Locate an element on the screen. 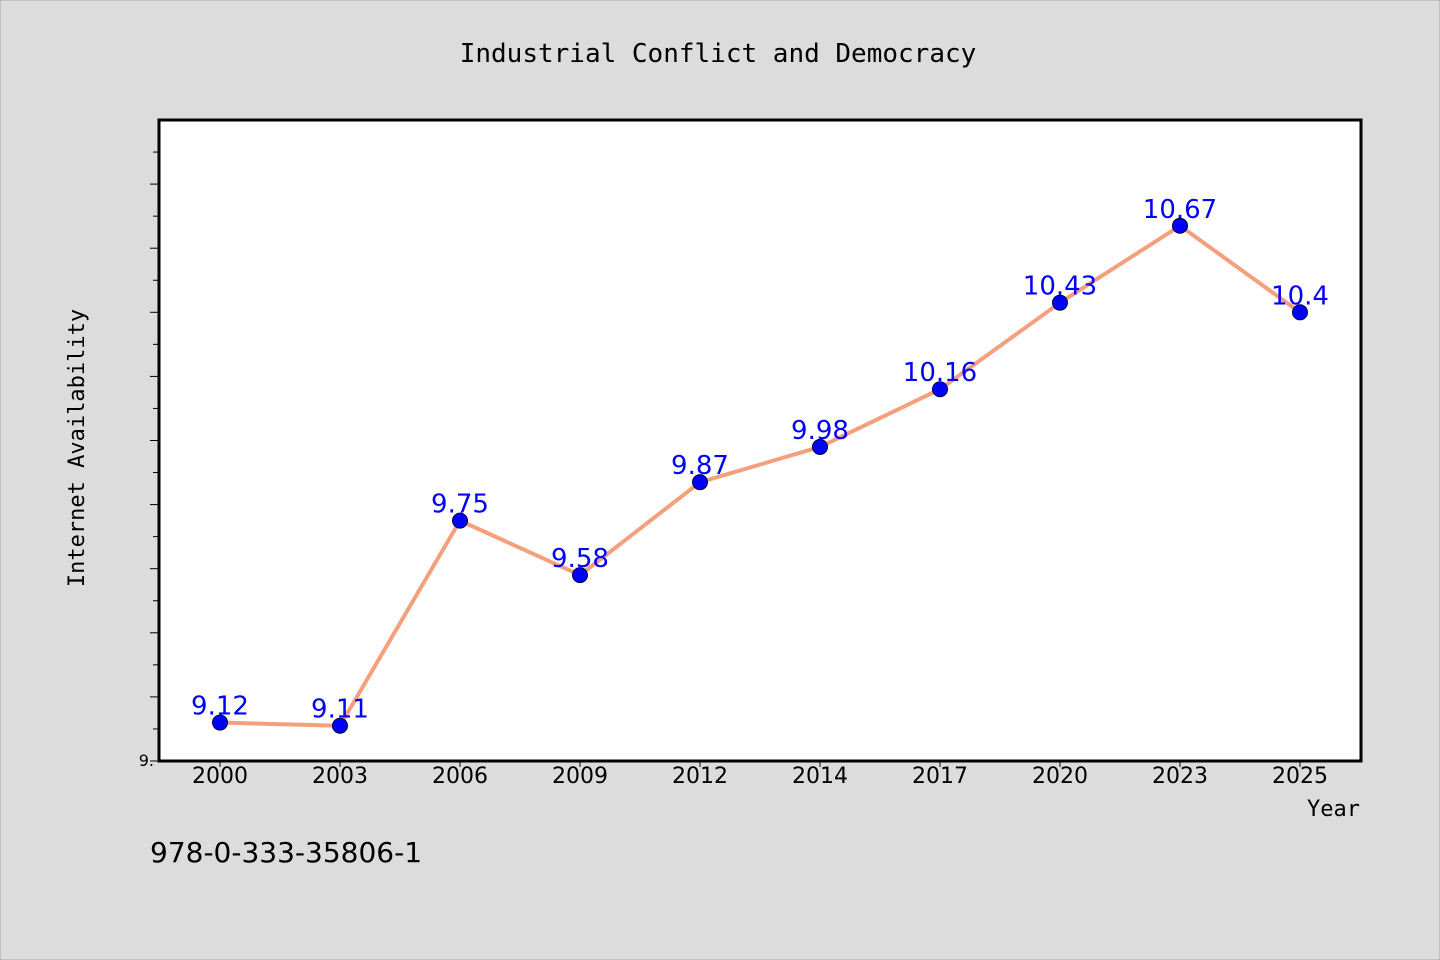 The image size is (1440, 960). data-label: 9.98 is located at coordinates (820, 431).